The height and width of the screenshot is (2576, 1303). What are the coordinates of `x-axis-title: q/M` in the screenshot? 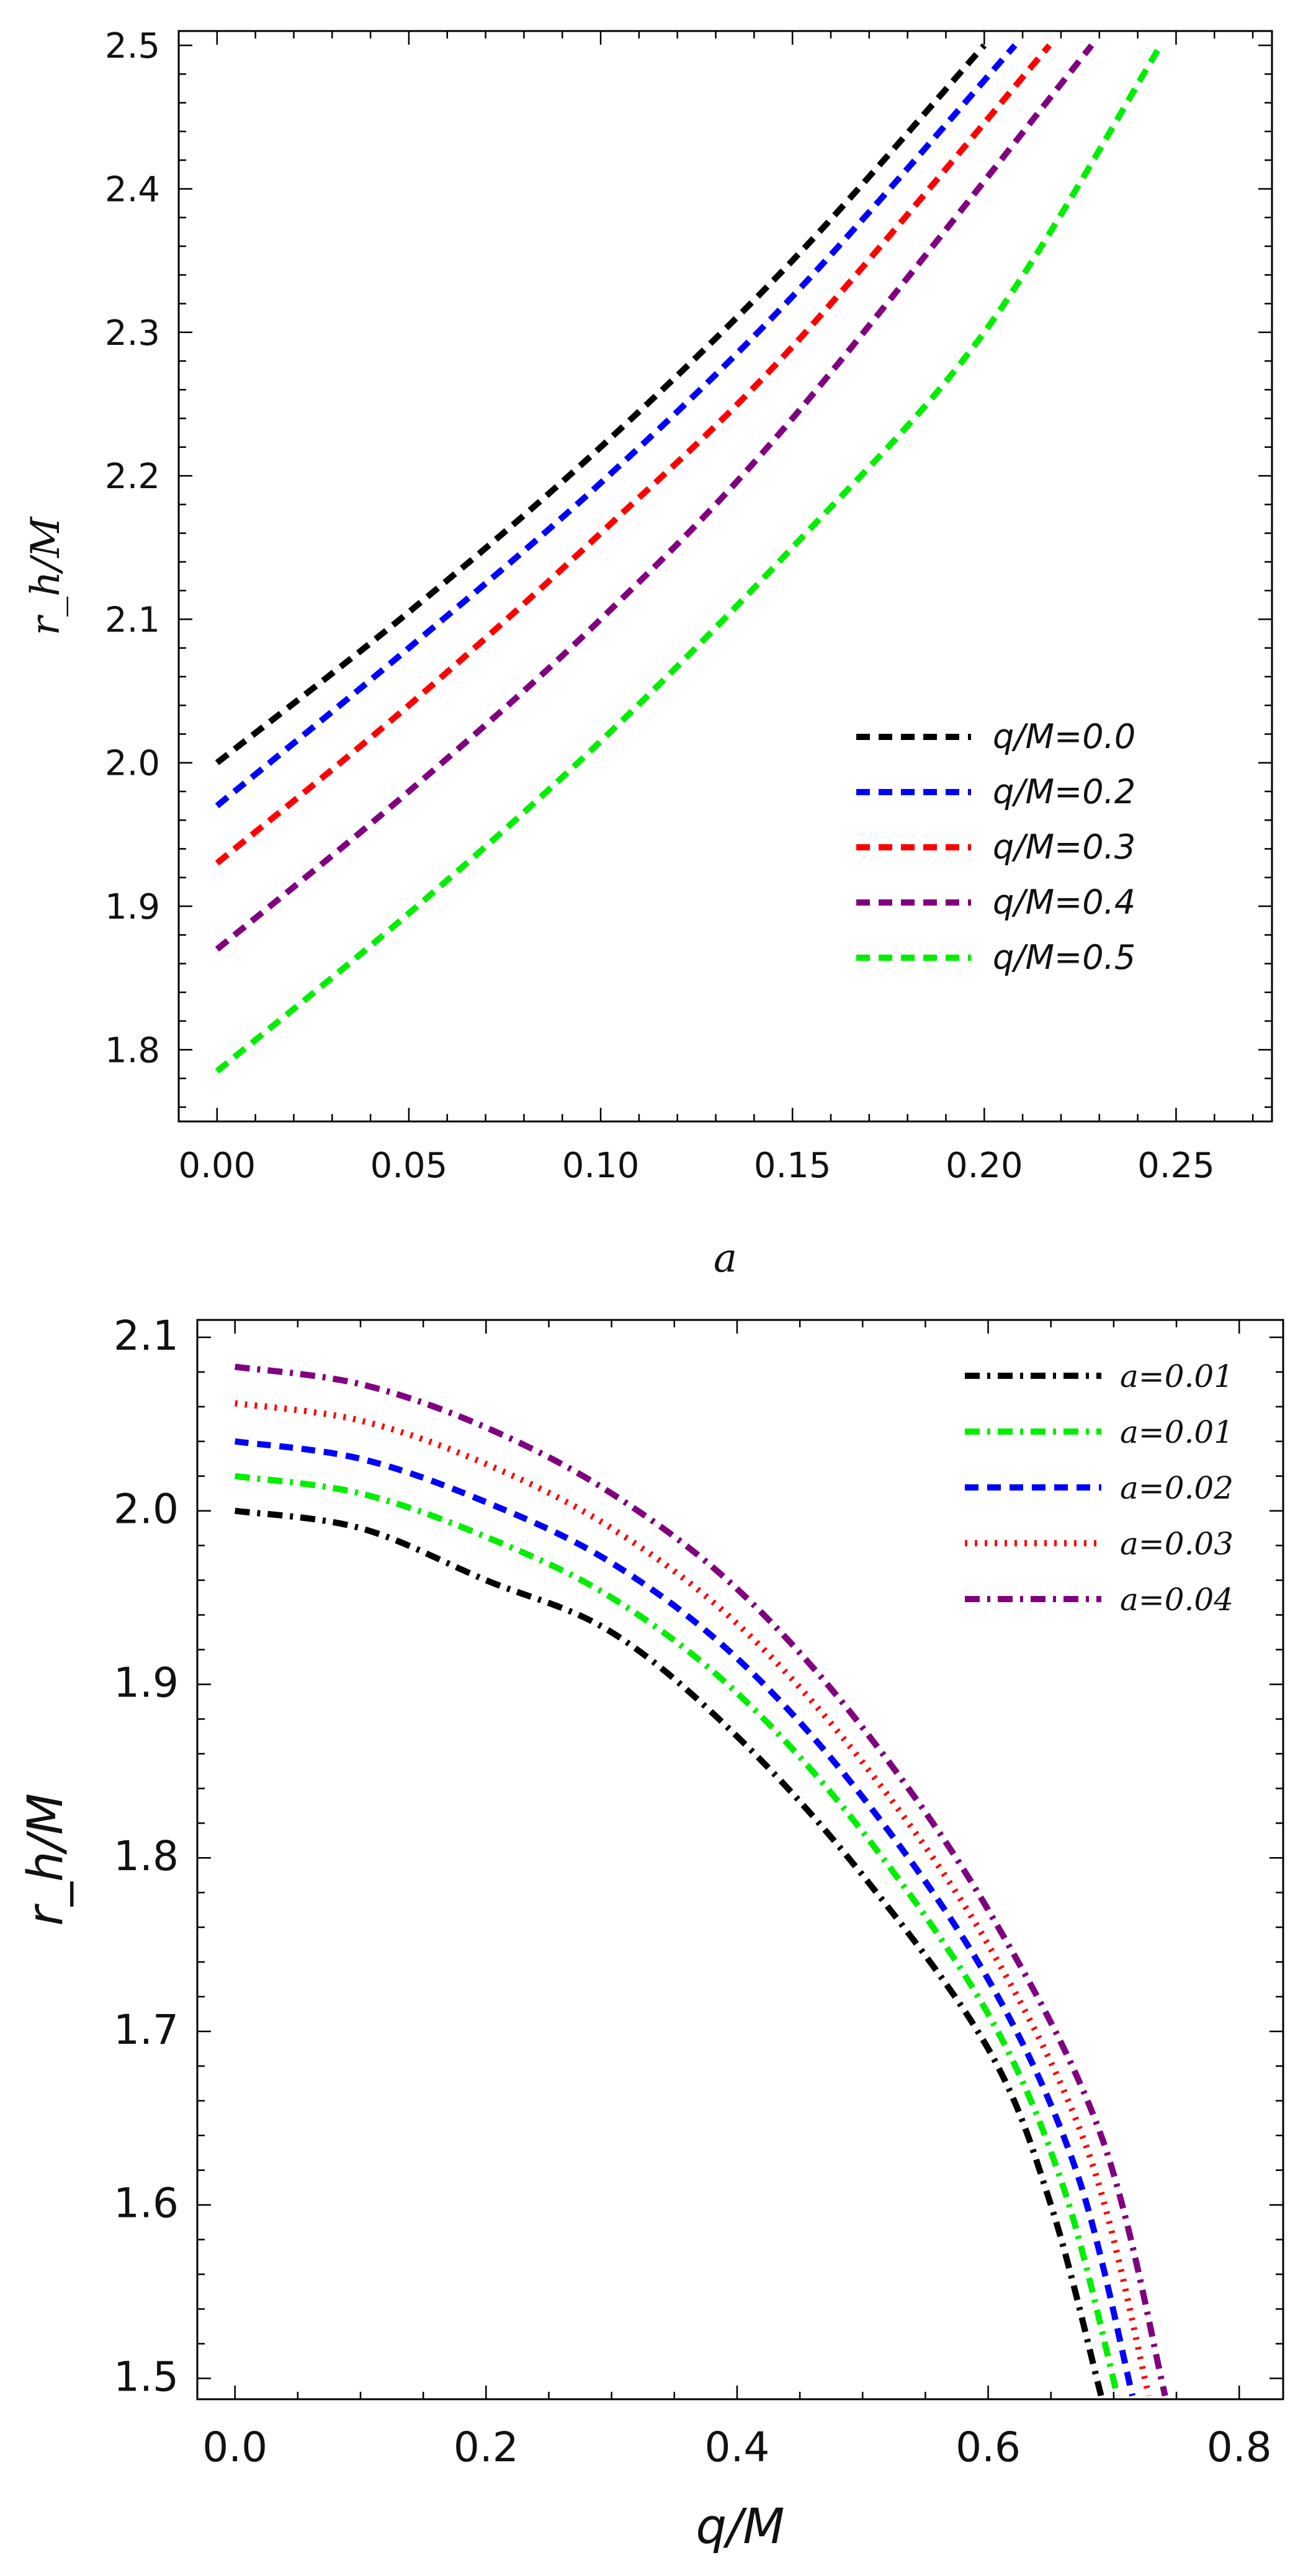 It's located at (740, 2527).